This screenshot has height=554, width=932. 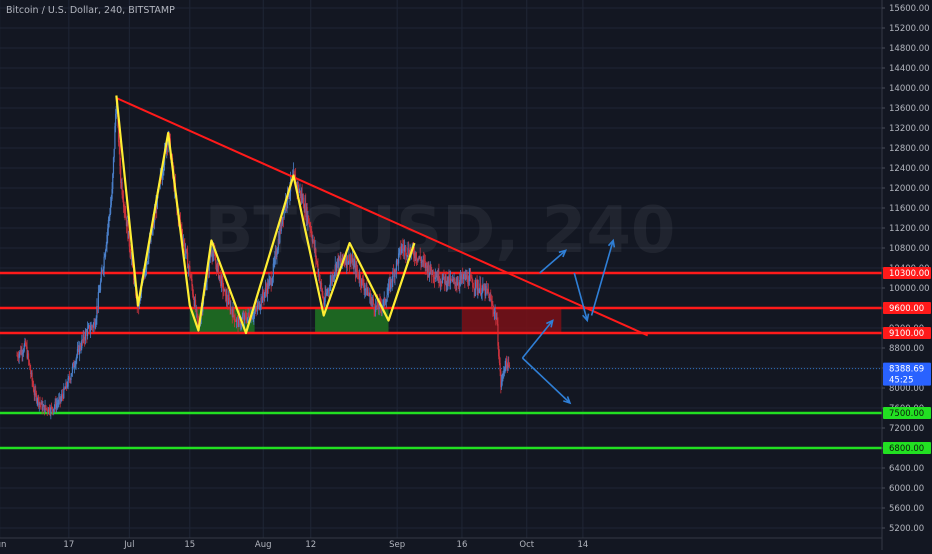 What do you see at coordinates (909, 129) in the screenshot?
I see `y-tick-label: 13200.00` at bounding box center [909, 129].